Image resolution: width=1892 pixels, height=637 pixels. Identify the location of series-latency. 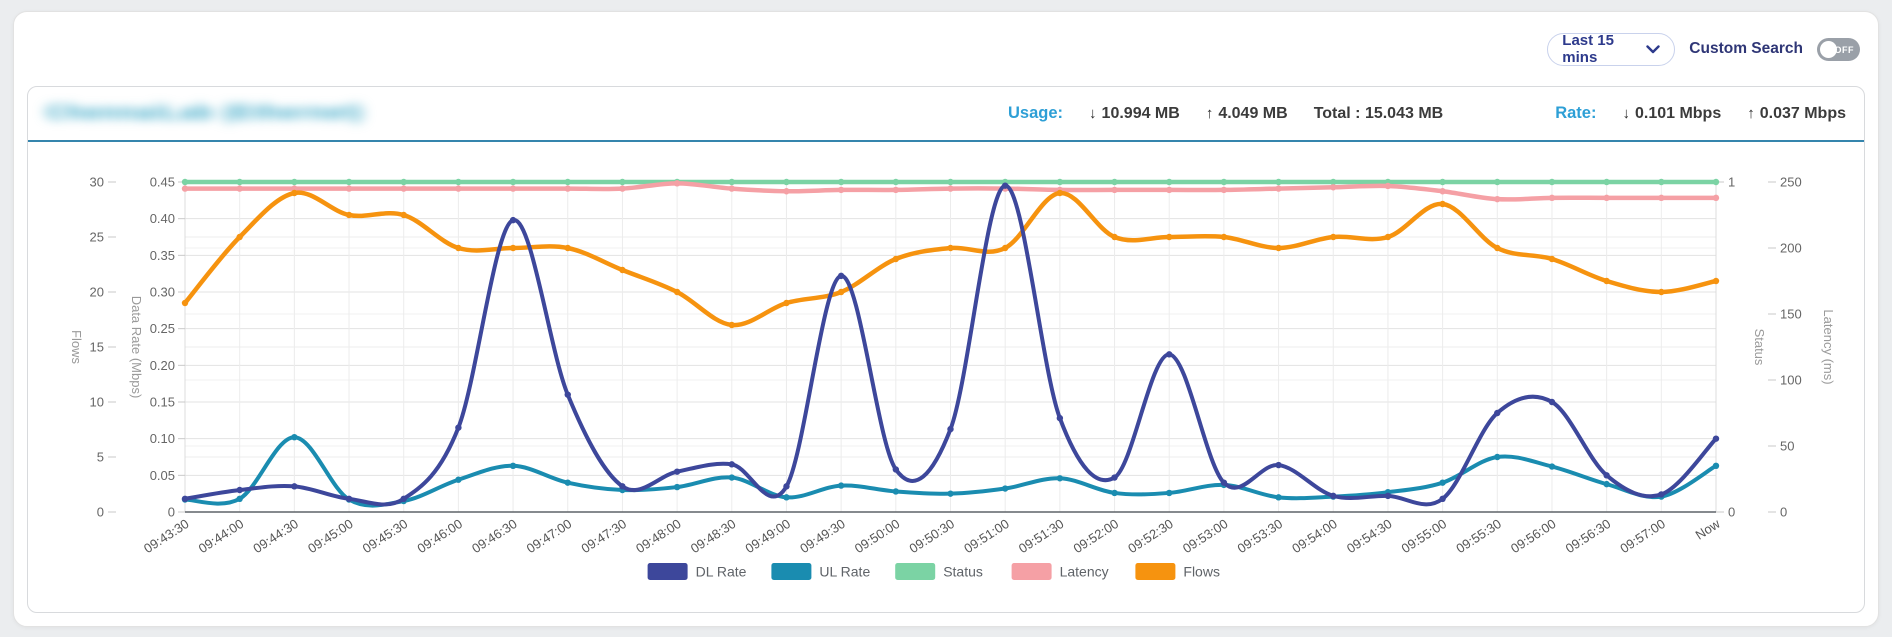
(950, 191).